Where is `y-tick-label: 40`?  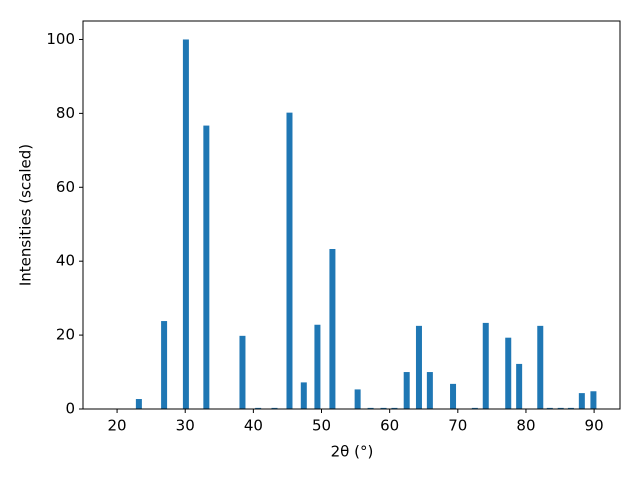 y-tick-label: 40 is located at coordinates (65, 261).